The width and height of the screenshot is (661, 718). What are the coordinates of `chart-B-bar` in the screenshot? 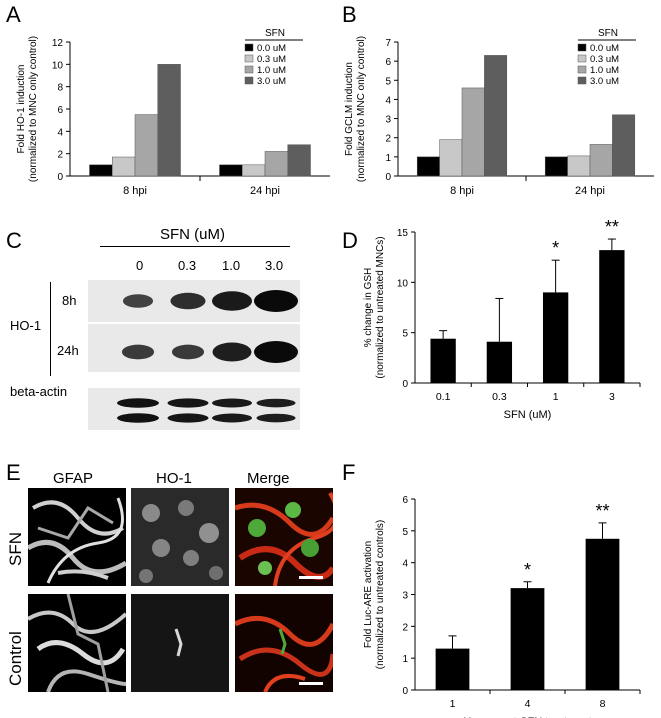 It's located at (496, 116).